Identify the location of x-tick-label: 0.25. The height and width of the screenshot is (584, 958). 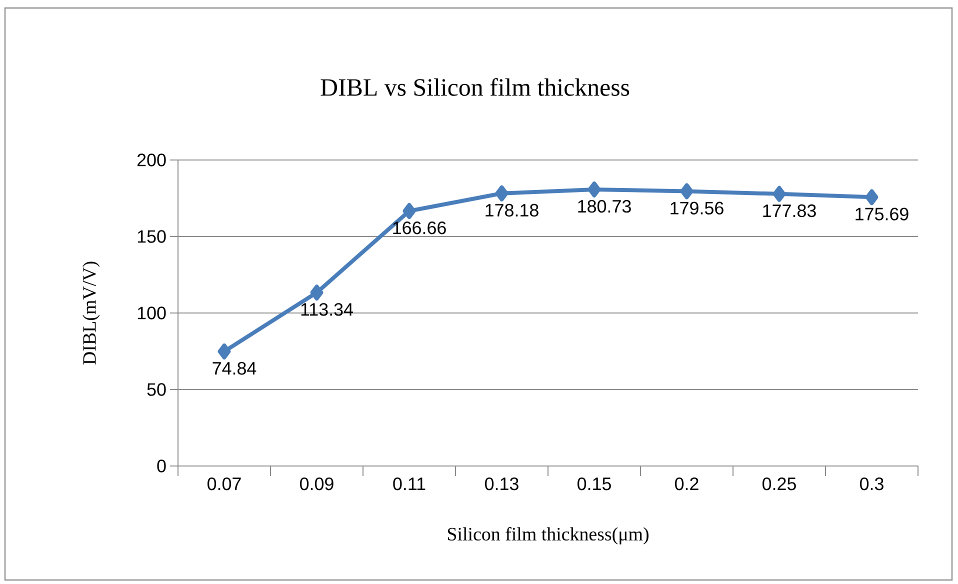
(779, 483).